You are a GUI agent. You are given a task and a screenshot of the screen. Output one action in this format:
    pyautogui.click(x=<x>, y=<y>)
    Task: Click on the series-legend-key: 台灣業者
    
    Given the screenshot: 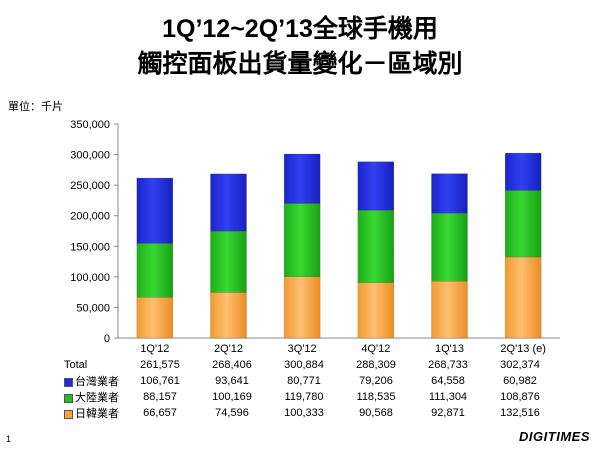 What is the action you would take?
    pyautogui.click(x=92, y=381)
    